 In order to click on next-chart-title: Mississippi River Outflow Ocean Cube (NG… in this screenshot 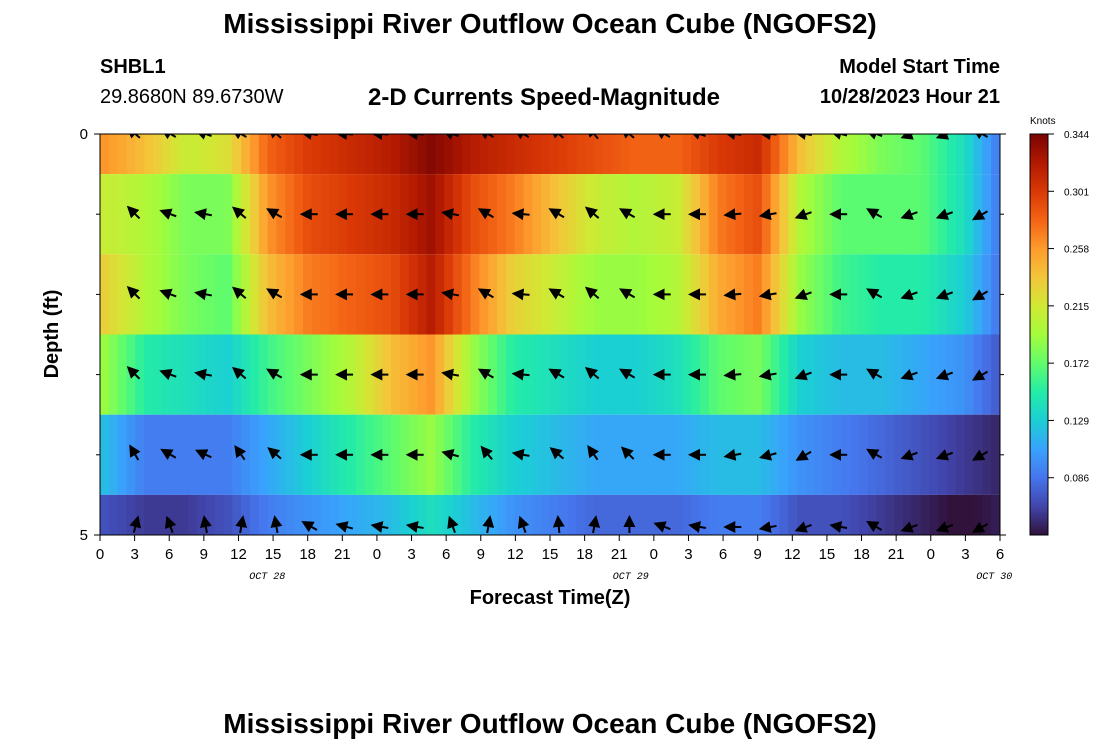, I will do `click(550, 723)`.